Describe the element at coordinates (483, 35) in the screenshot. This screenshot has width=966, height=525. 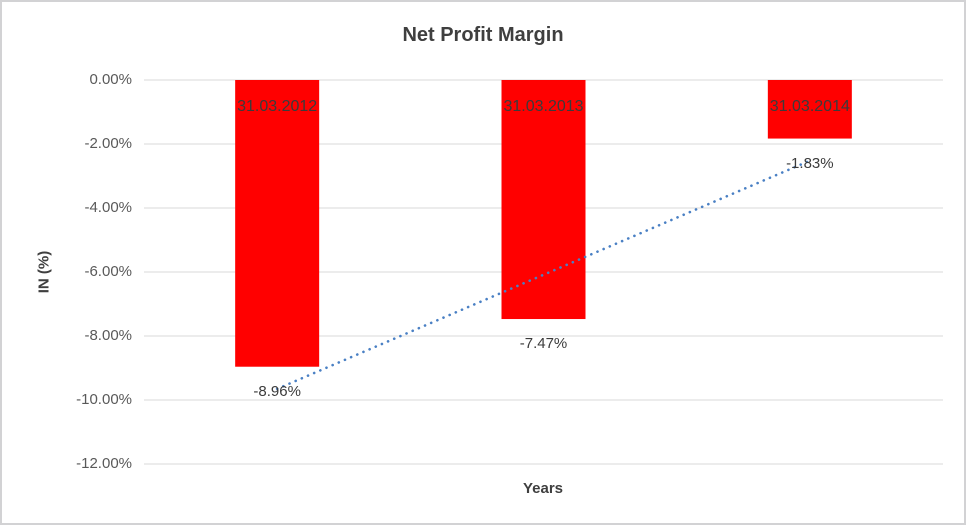
I see `chart-title: Net Profit Margin` at that location.